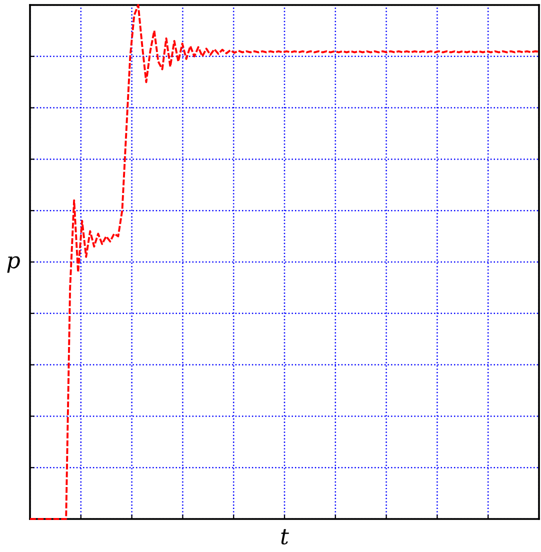  What do you see at coordinates (285, 537) in the screenshot?
I see `x-axis-title: t` at bounding box center [285, 537].